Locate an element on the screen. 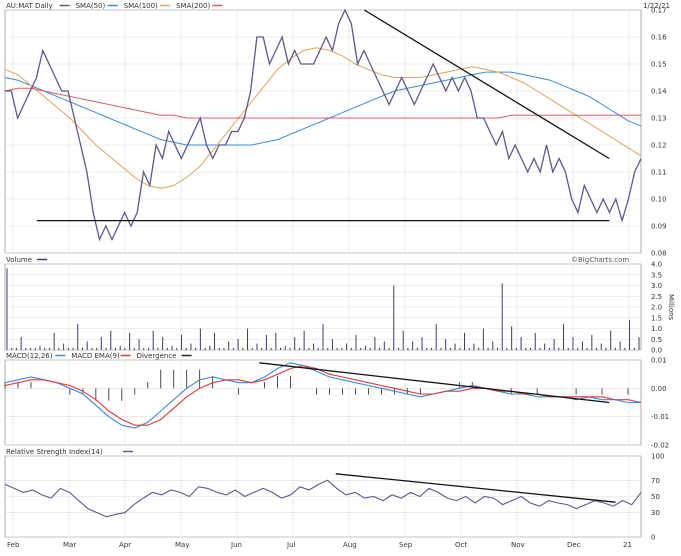 The image size is (681, 556). x-tick-label: May is located at coordinates (182, 545).